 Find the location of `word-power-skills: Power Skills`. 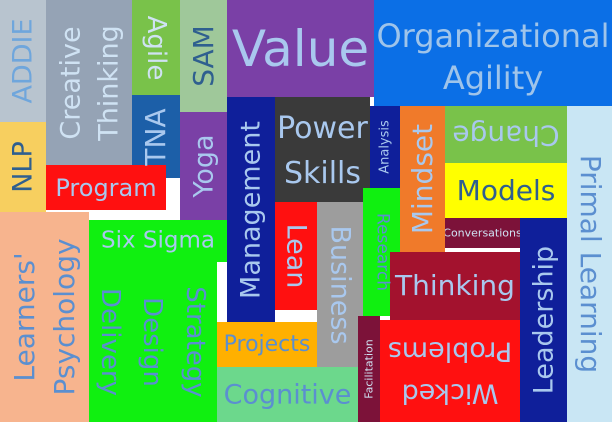

word-power-skills: Power Skills is located at coordinates (322, 150).